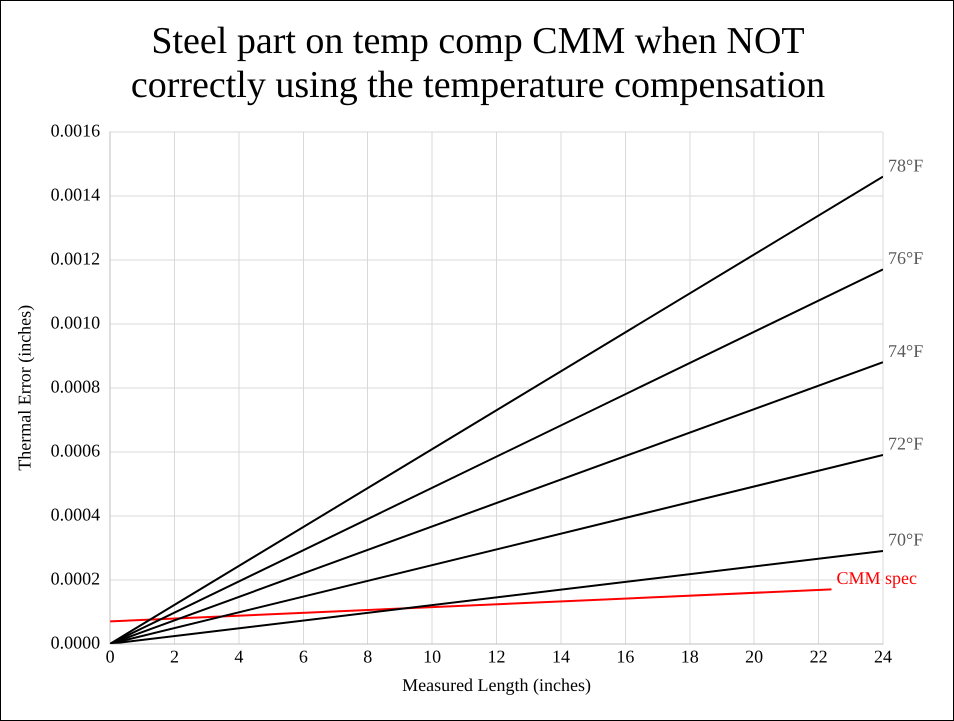 The height and width of the screenshot is (721, 954). What do you see at coordinates (497, 656) in the screenshot?
I see `x-tick-label: 12` at bounding box center [497, 656].